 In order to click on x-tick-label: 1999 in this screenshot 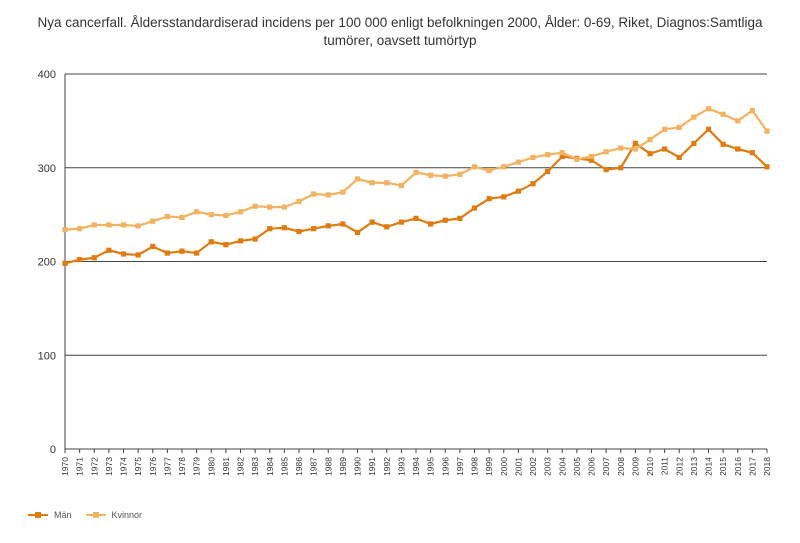, I will do `click(489, 466)`.